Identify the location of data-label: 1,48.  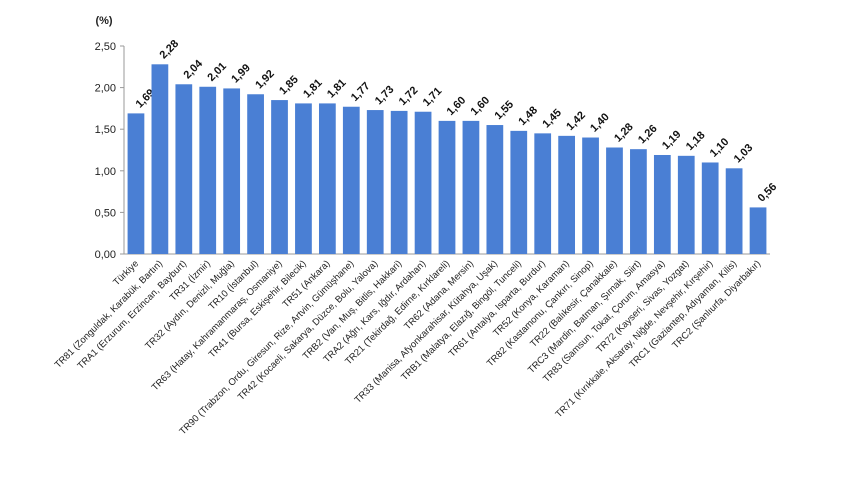
(528, 116).